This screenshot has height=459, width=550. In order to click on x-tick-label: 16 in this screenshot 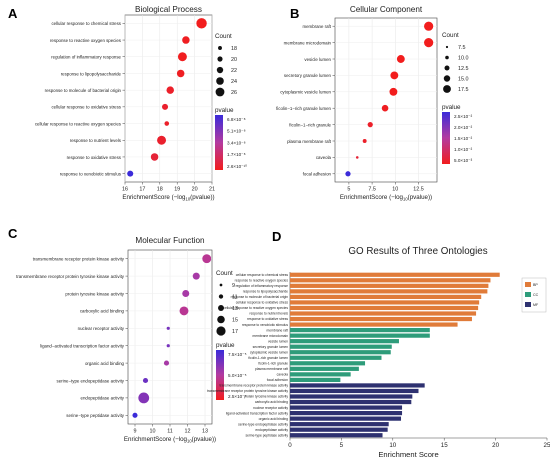, I will do `click(125, 190)`.